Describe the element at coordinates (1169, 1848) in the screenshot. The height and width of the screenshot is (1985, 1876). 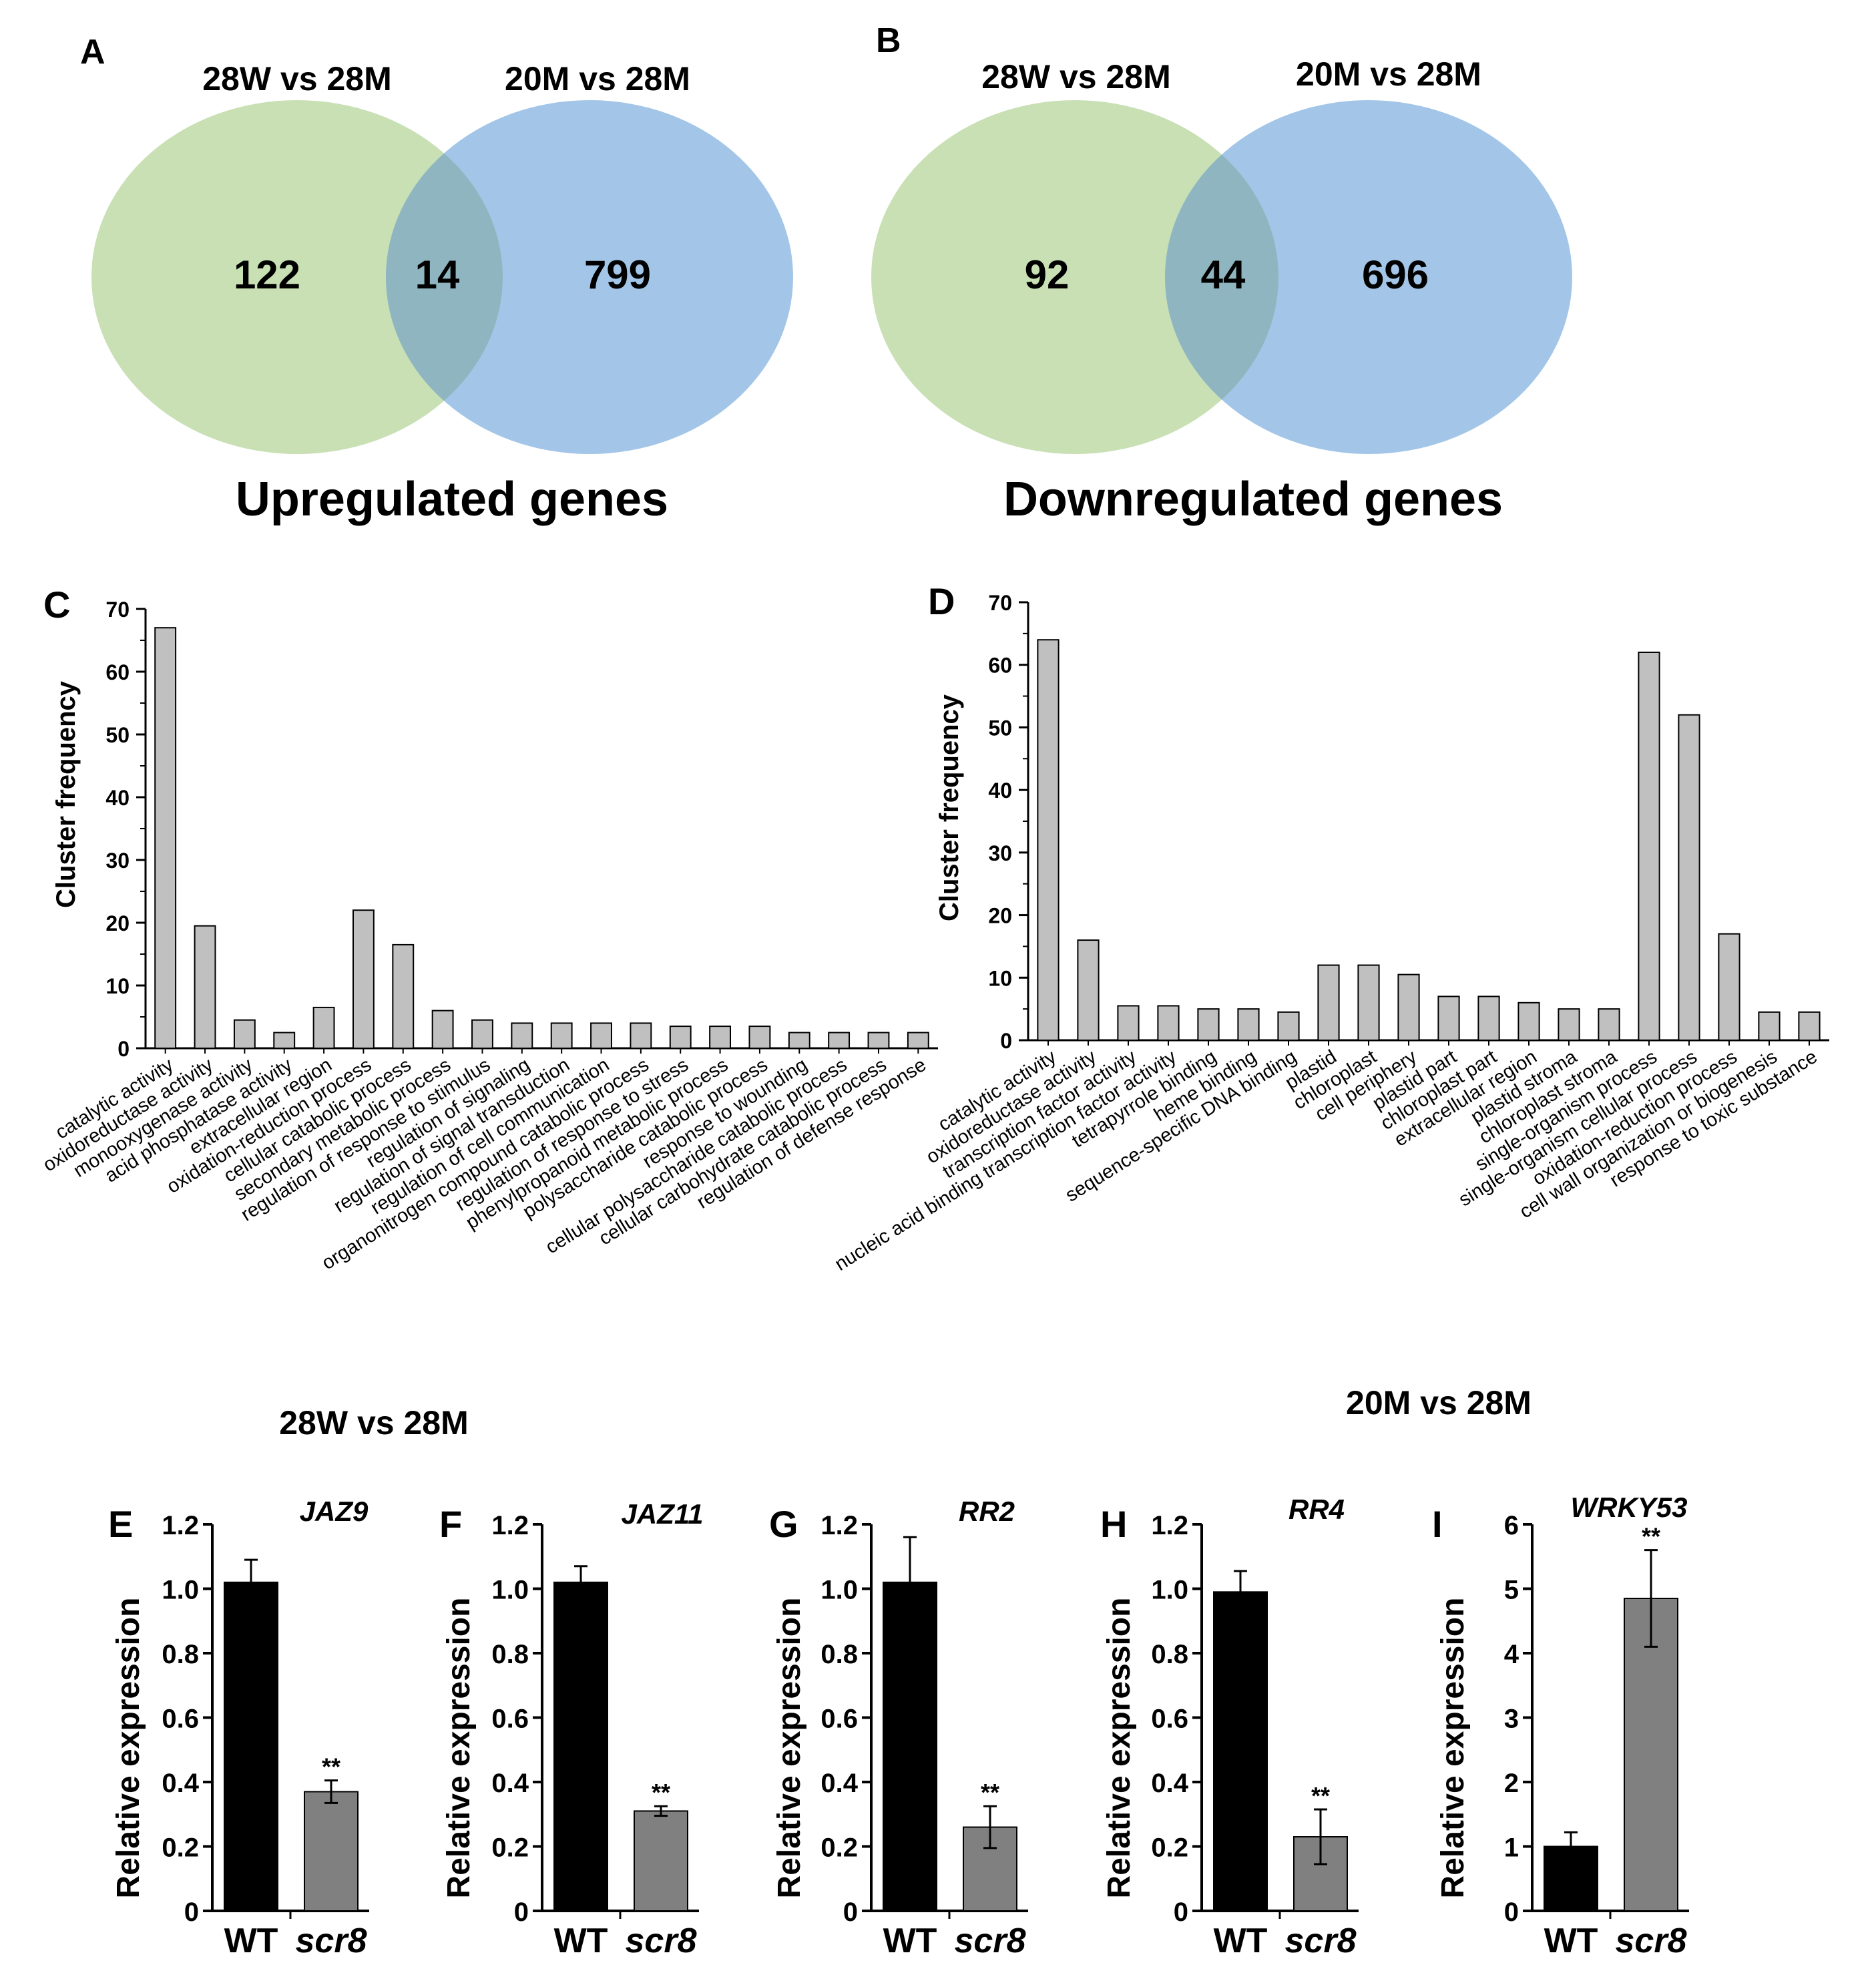
I see `y-tick-label: 0.2` at that location.